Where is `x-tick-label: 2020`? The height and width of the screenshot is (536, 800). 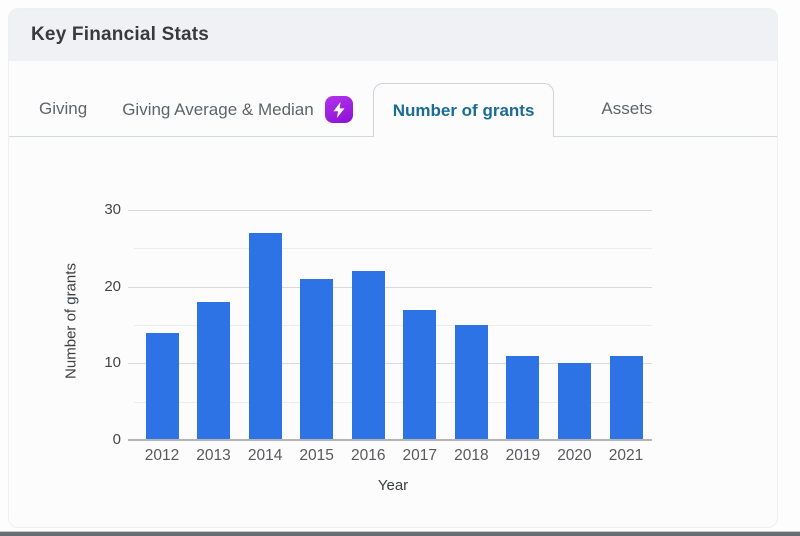
x-tick-label: 2020 is located at coordinates (574, 455).